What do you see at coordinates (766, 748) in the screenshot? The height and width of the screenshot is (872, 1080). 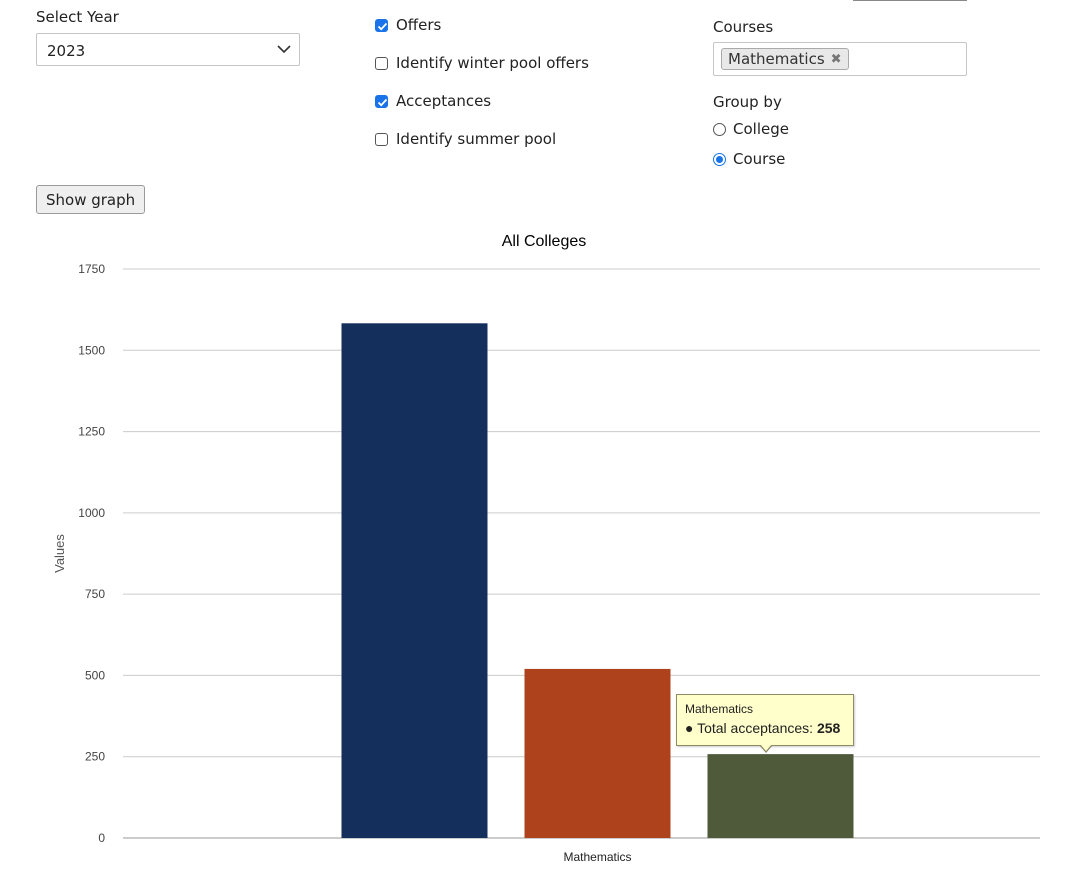 I see `tooltip-arrow` at bounding box center [766, 748].